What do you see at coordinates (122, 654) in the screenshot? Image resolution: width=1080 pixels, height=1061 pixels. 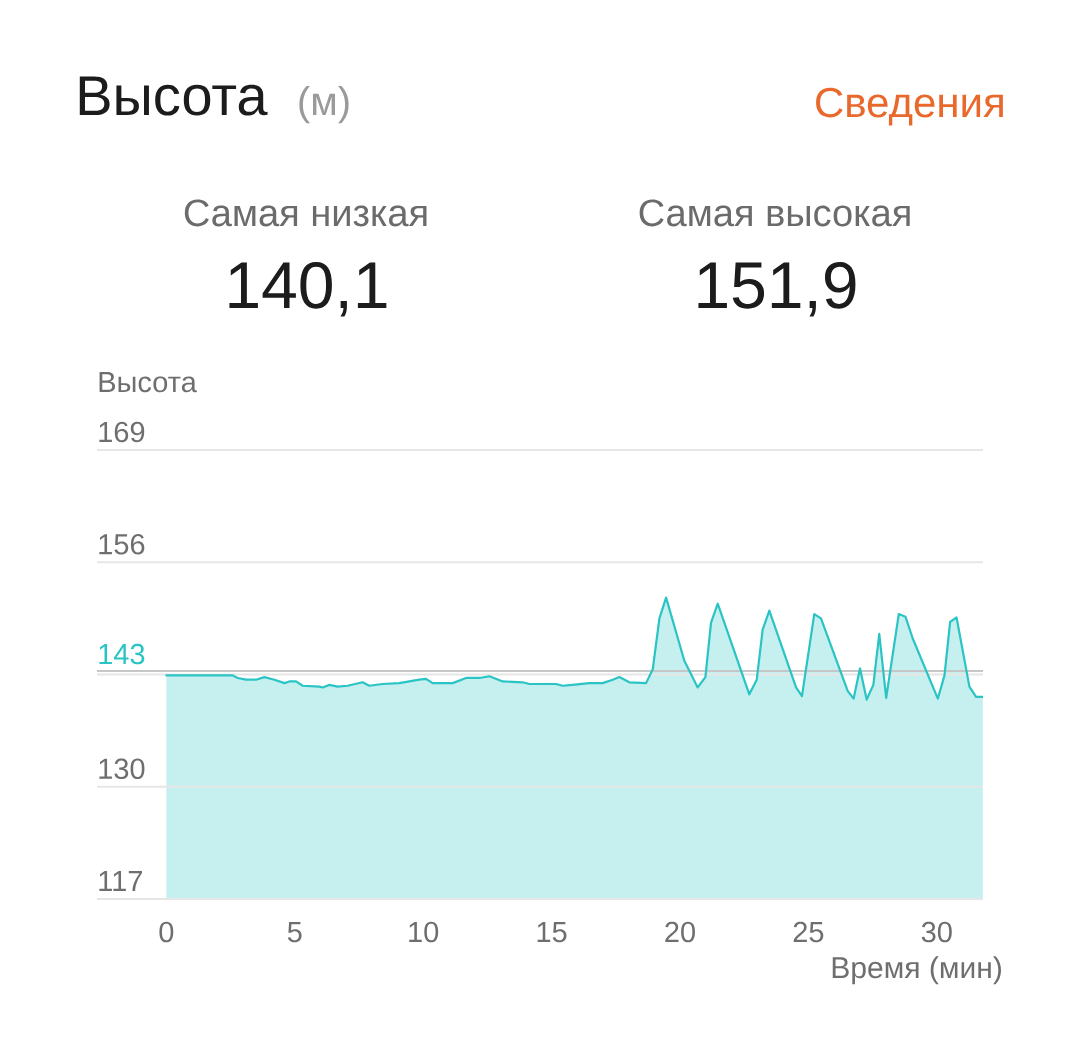 I see `ref-line-label: 143` at bounding box center [122, 654].